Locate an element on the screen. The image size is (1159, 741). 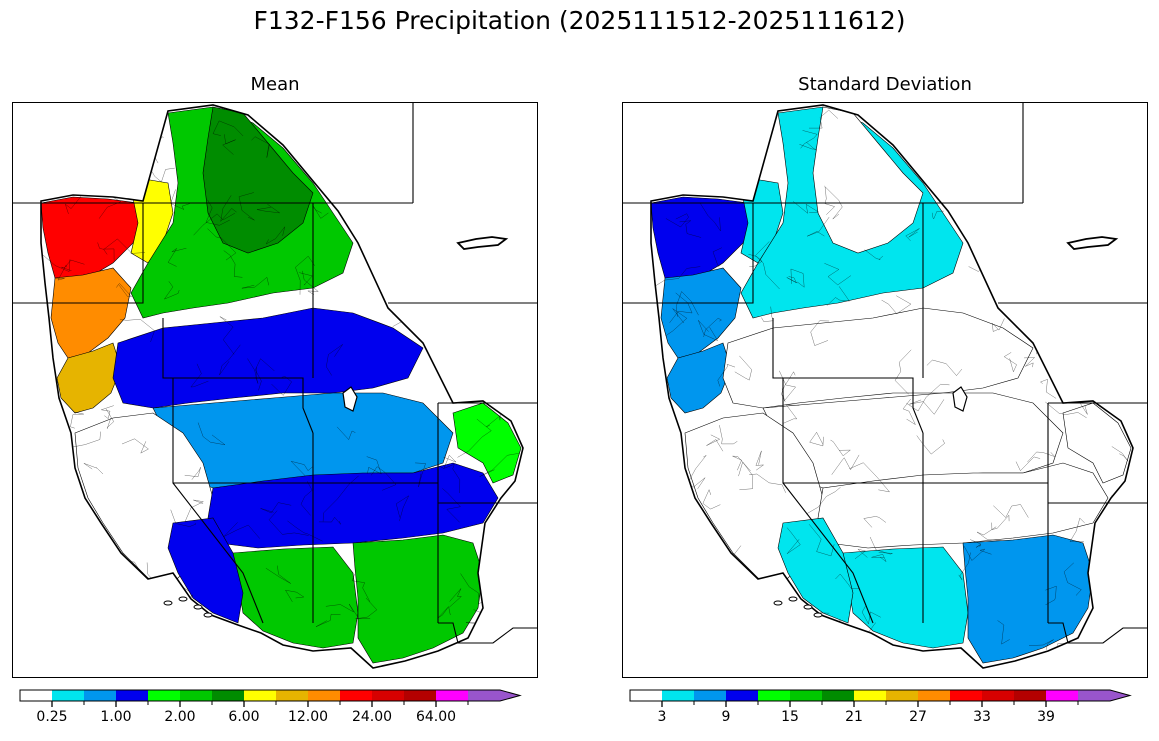
colorbar-tick-label: 39 is located at coordinates (1046, 717).